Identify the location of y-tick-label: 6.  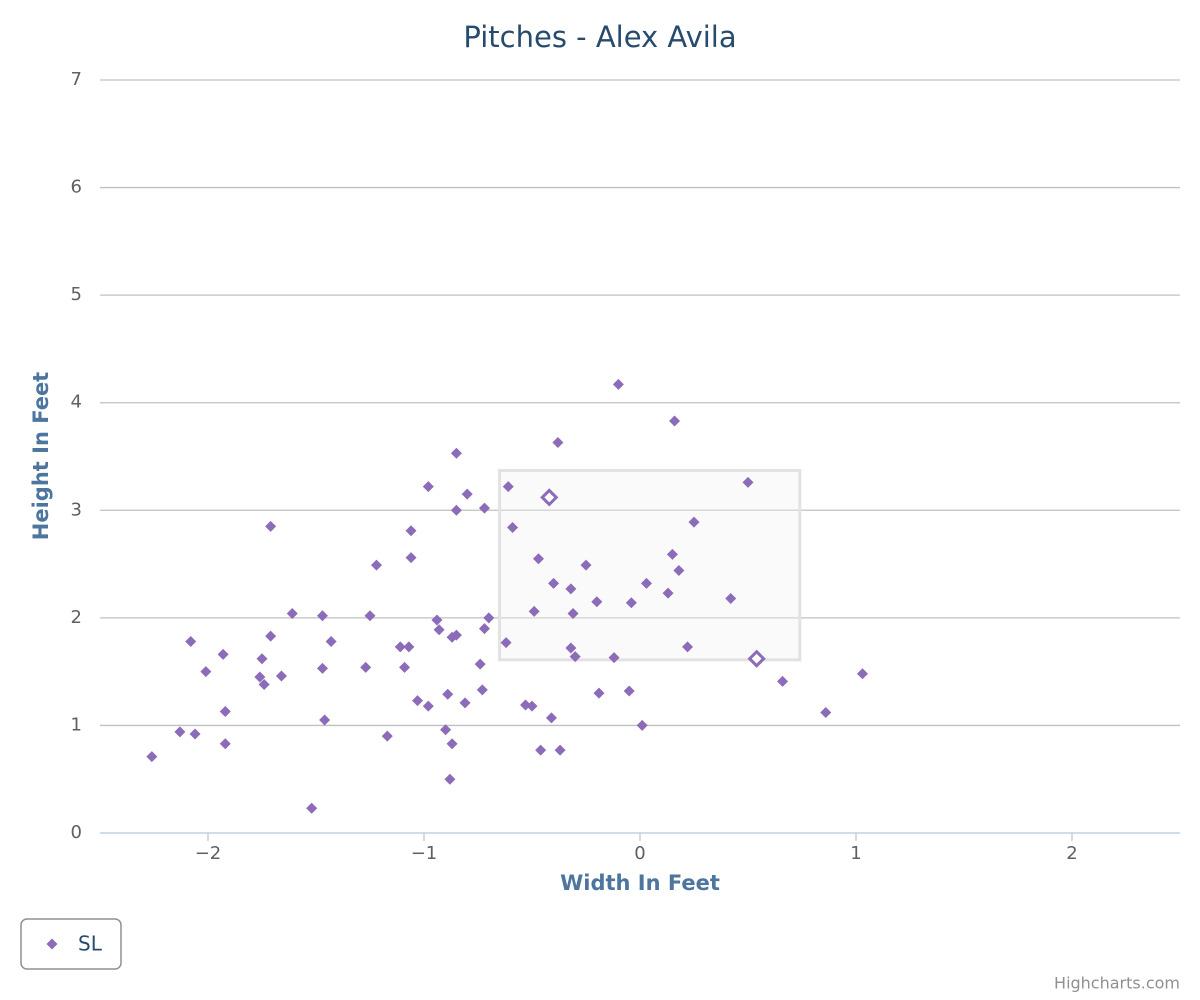
(76, 187).